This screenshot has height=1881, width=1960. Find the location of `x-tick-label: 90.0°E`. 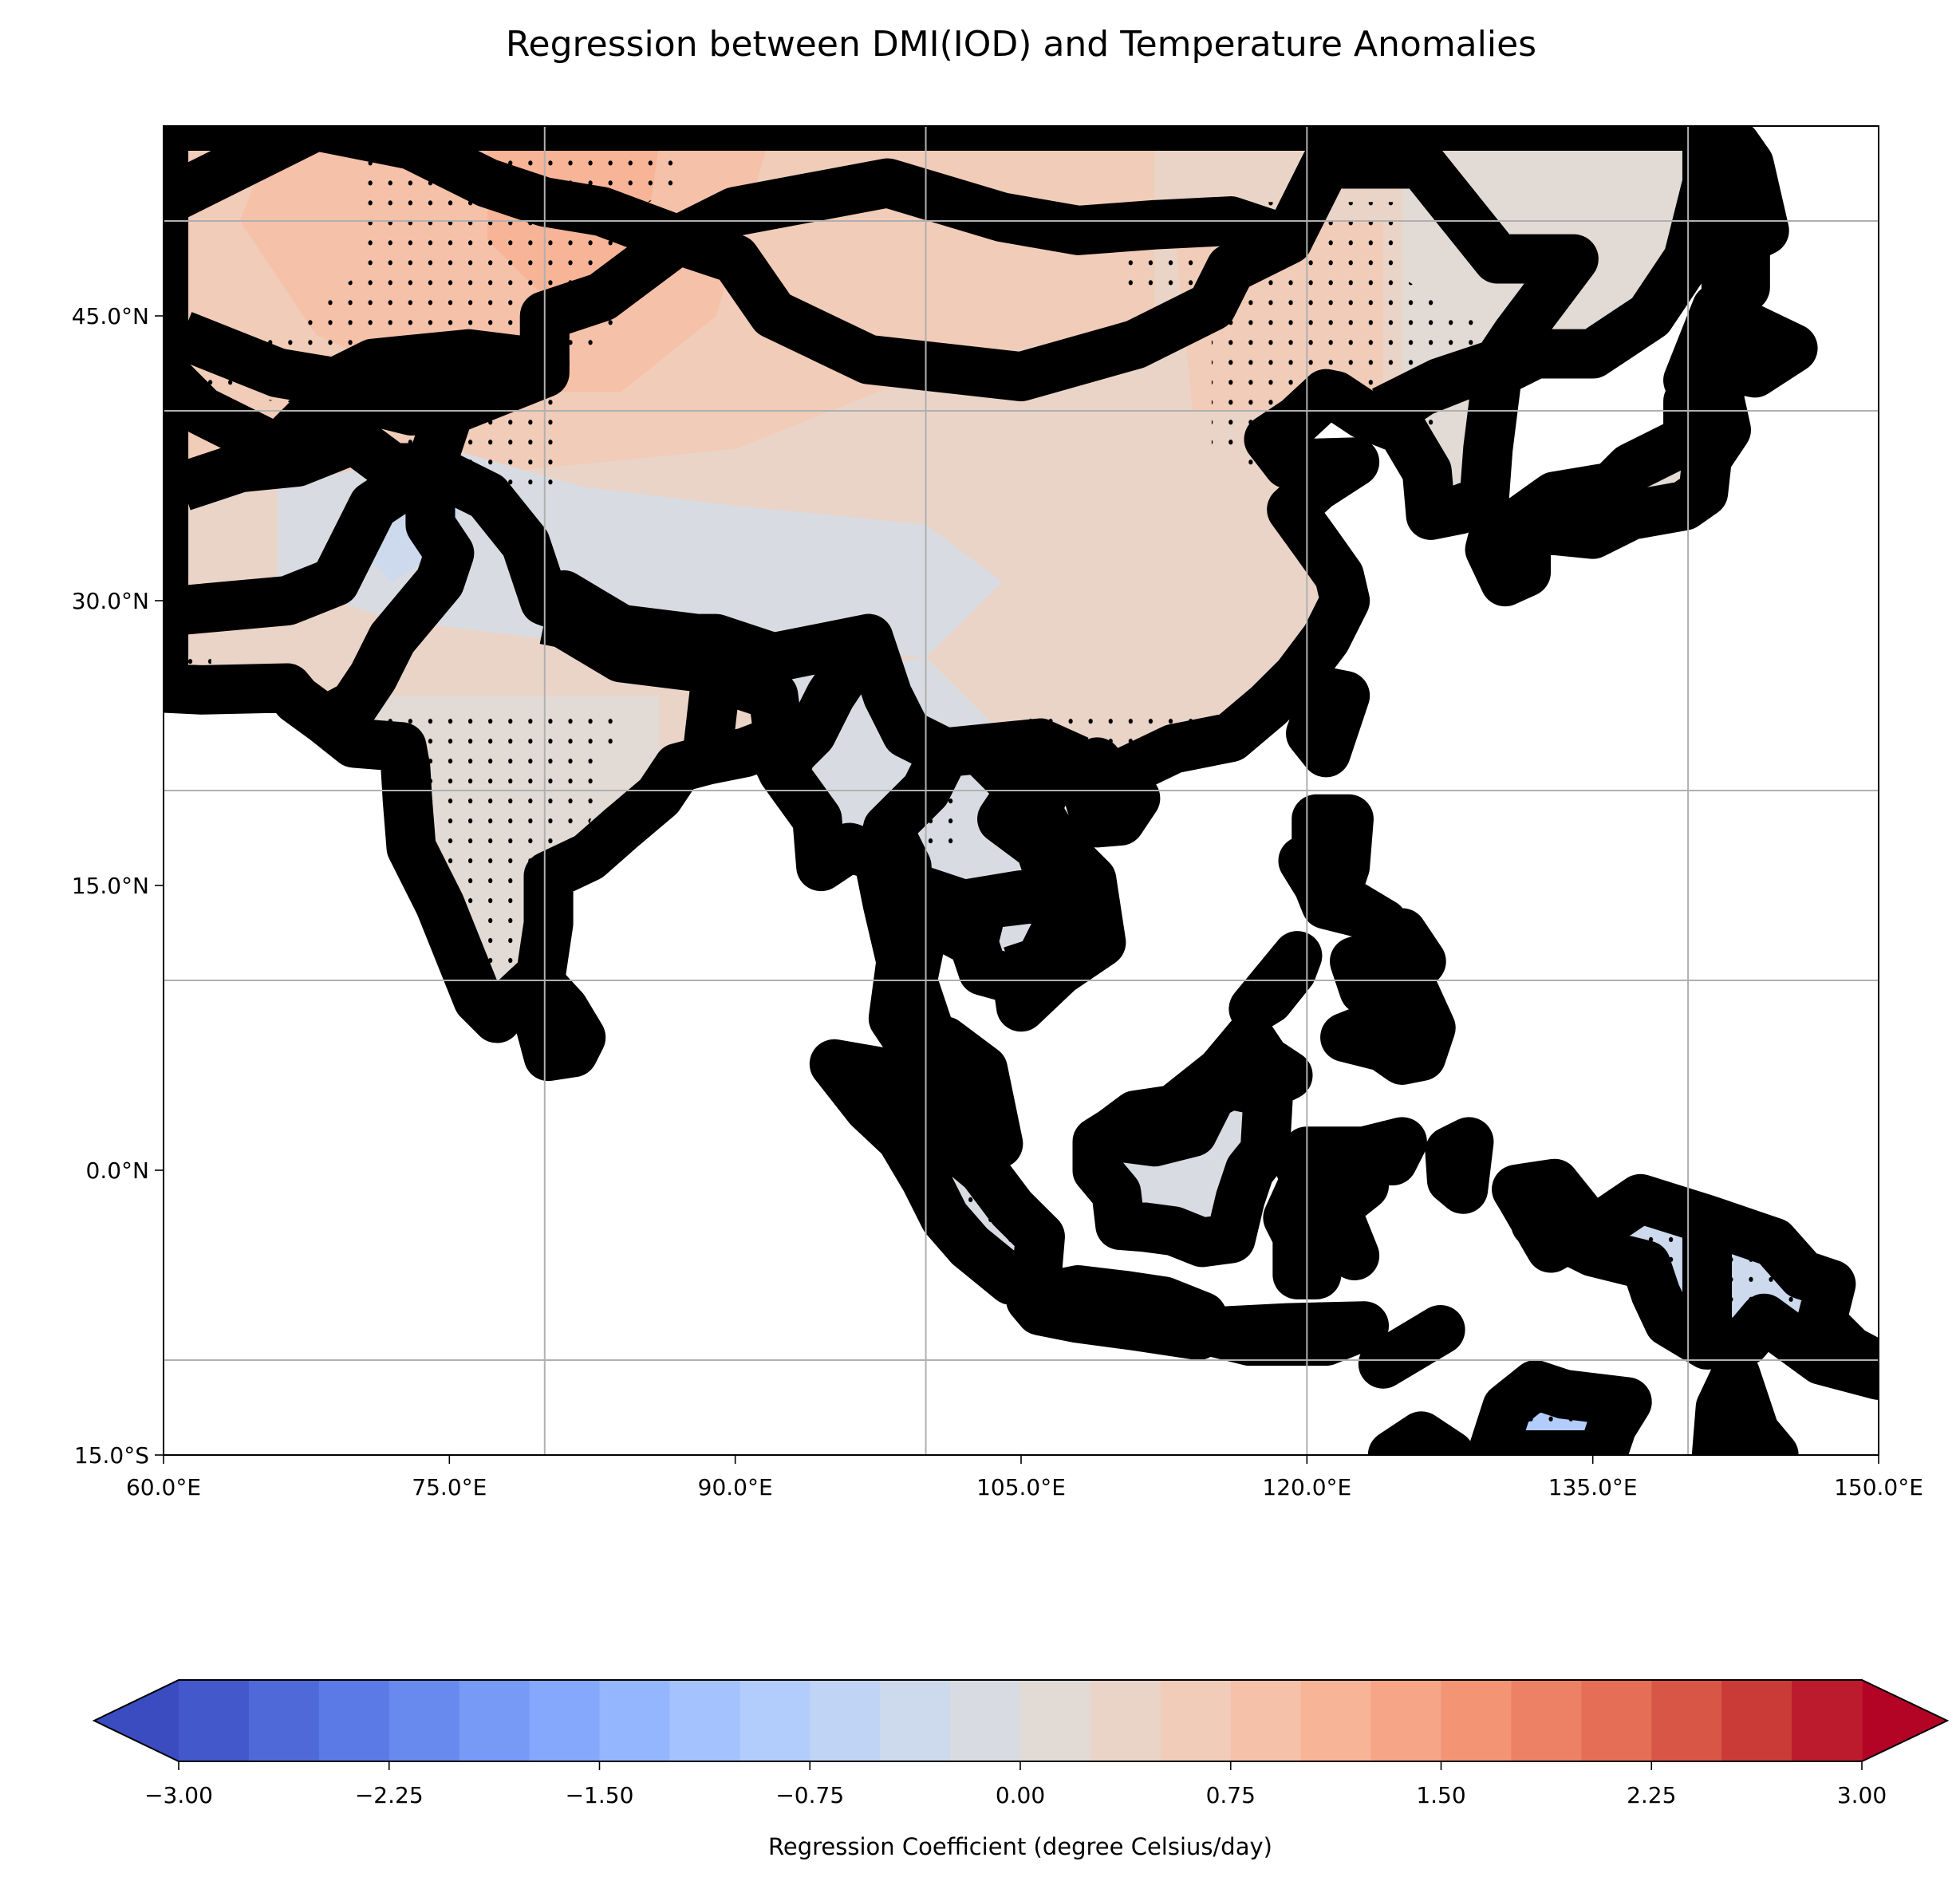

x-tick-label: 90.0°E is located at coordinates (735, 1487).